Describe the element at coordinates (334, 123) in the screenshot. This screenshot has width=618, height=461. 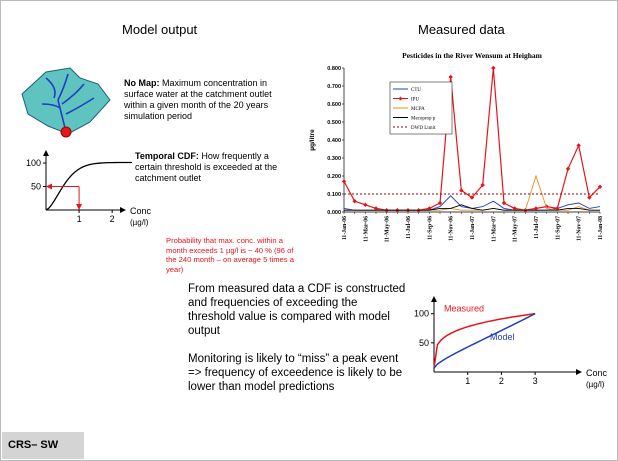
I see `y-tick-label: 0.500` at that location.